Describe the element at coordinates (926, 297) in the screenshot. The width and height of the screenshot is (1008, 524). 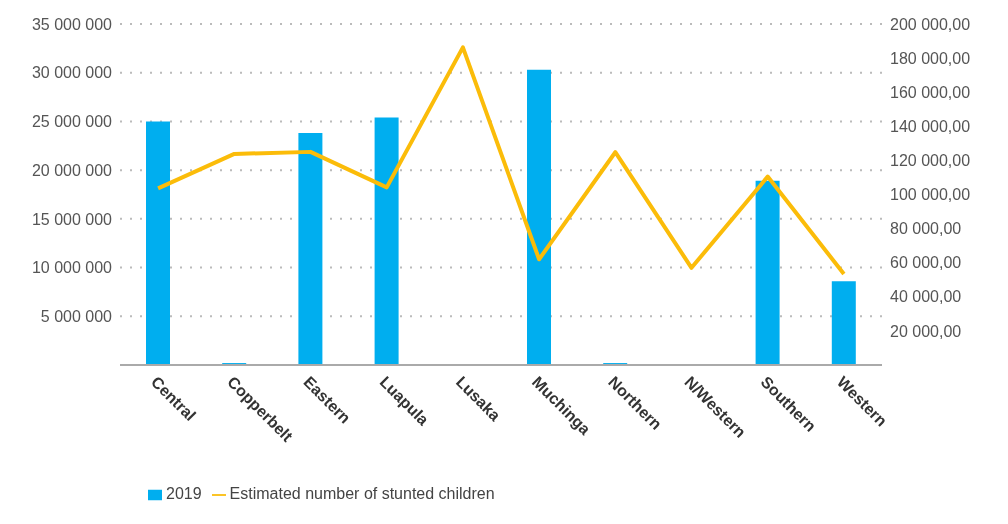
I see `y2-tick-label: 40 000,00` at that location.